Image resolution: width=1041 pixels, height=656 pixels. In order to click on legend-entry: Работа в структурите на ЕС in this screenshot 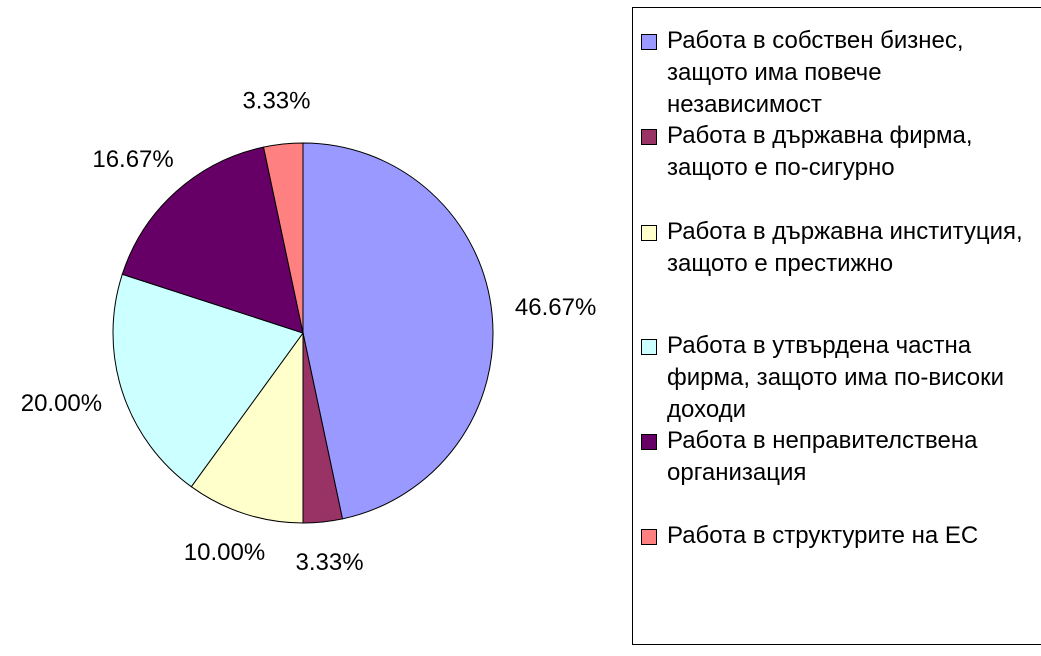, I will do `click(841, 536)`.